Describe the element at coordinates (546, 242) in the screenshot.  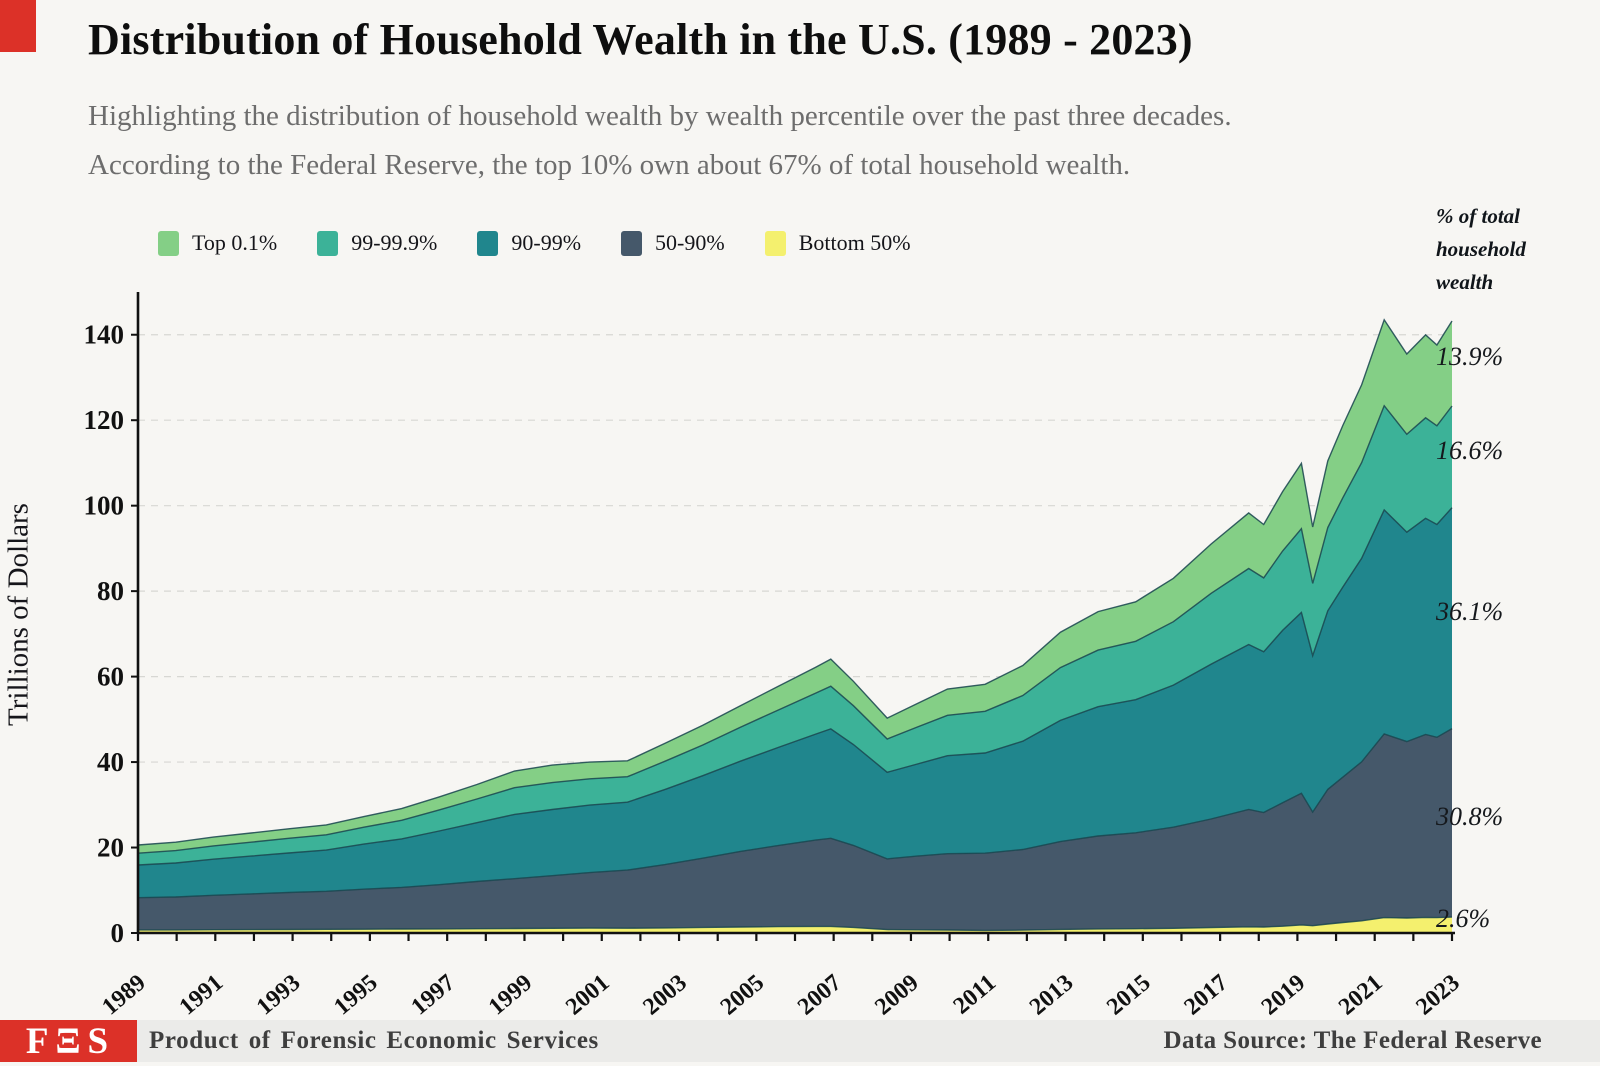
I see `legend-label: 90-99%` at that location.